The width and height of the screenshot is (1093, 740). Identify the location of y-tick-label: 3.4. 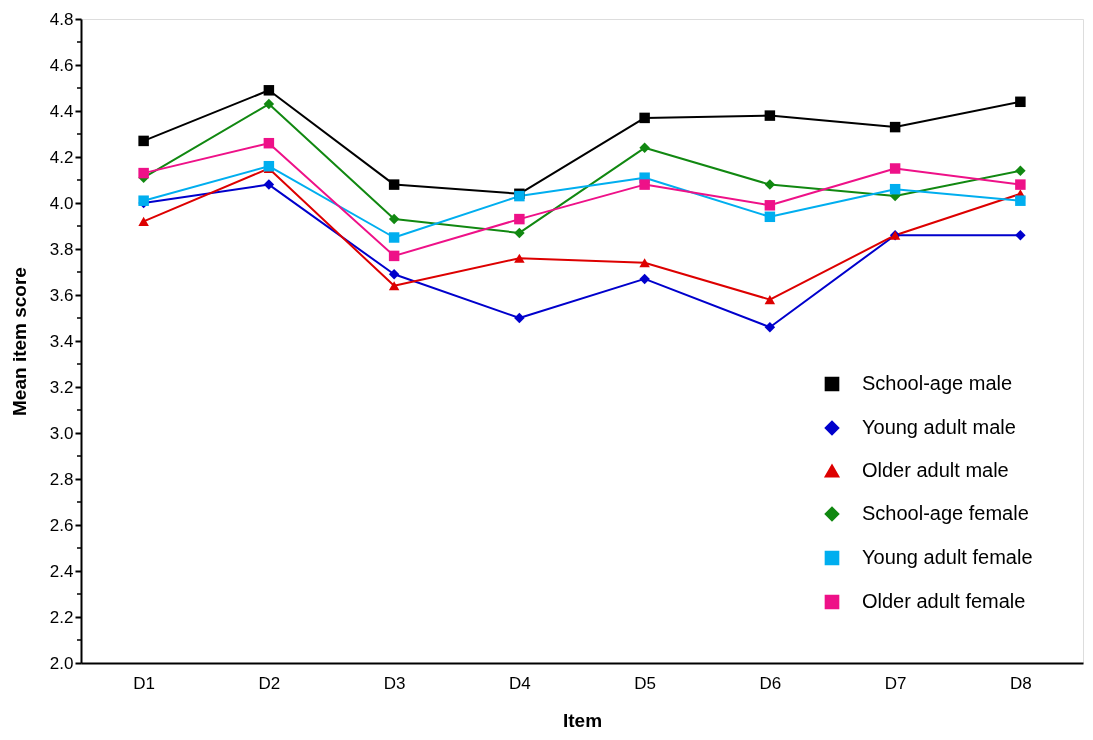
(61, 341).